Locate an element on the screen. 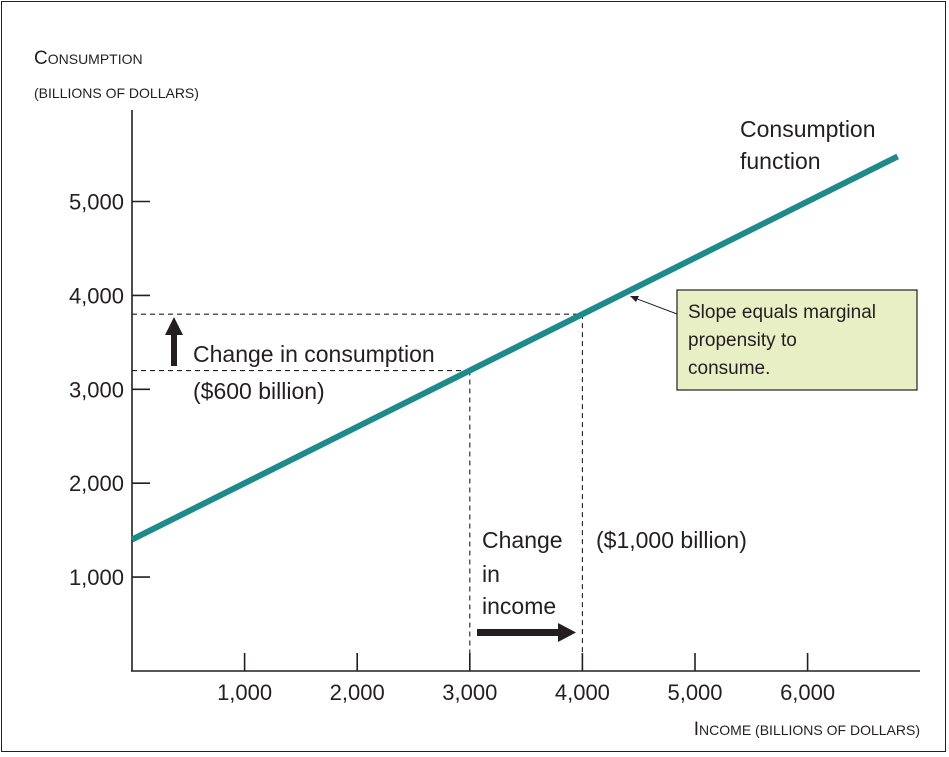  x-tick-label: 6,000 is located at coordinates (807, 692).